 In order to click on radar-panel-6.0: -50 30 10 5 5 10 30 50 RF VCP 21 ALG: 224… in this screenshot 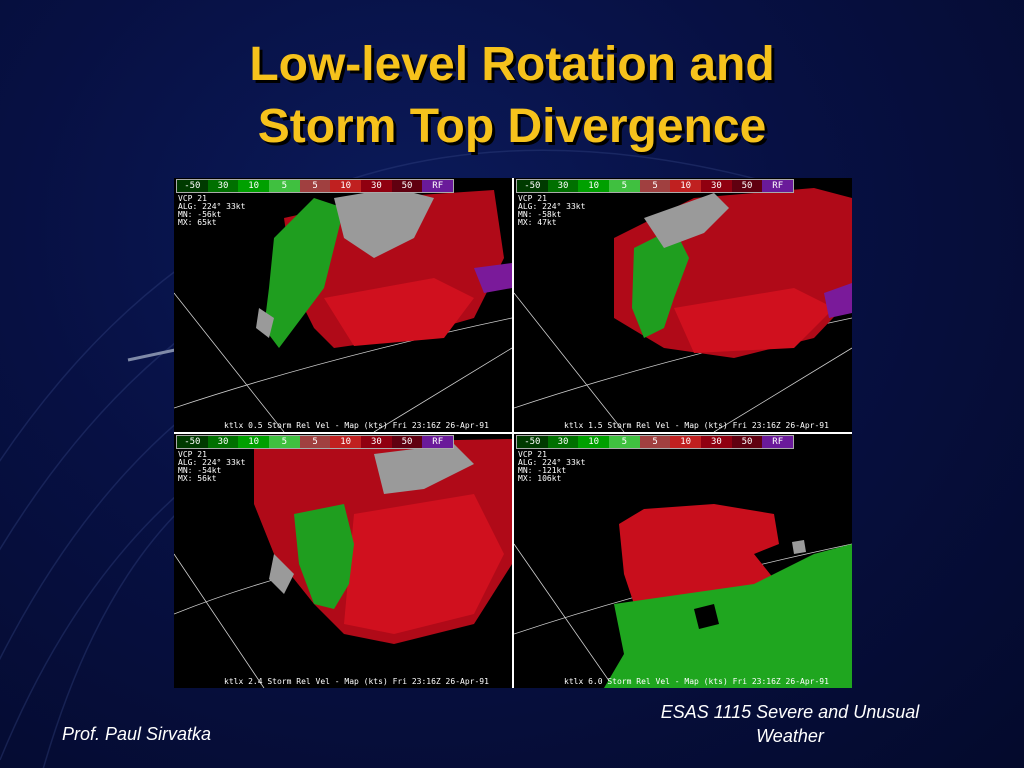, I will do `click(683, 561)`.